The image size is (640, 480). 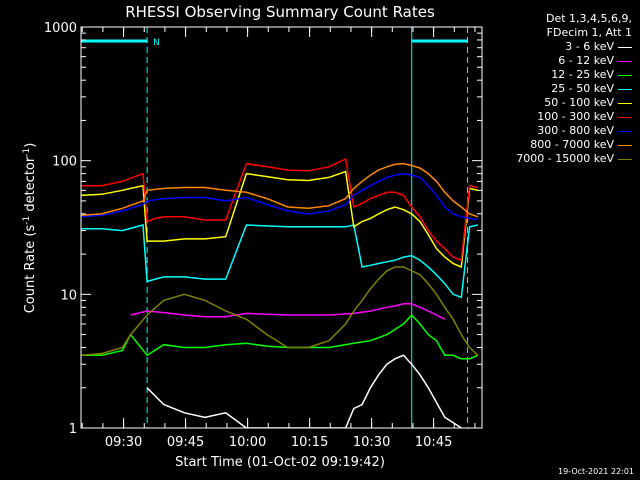 I want to click on x-axis-label: Start Time (01-Oct-02 09:19:42), so click(x=280, y=462).